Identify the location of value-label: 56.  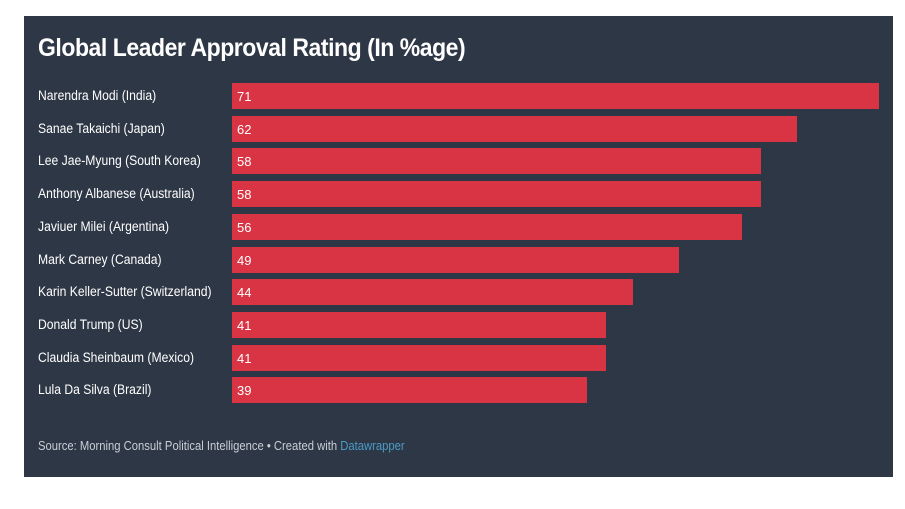
(244, 227).